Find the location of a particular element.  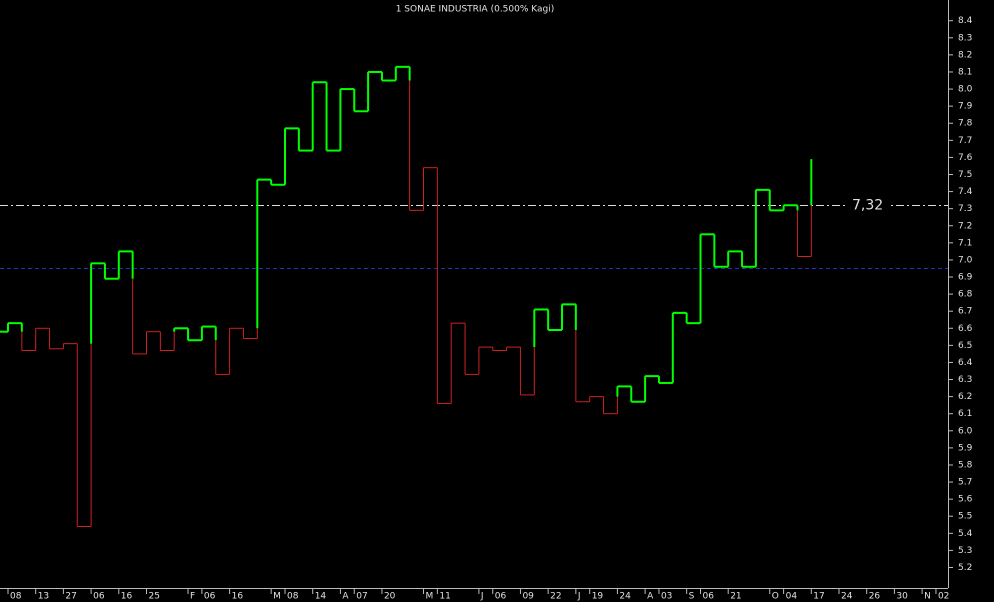

x-tick-label: 27 is located at coordinates (70, 597).